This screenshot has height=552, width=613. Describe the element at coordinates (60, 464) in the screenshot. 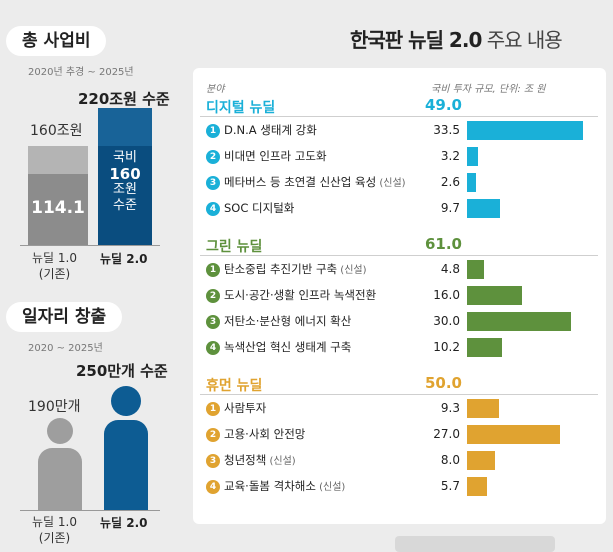

I see `jobs-old-person-icon` at that location.